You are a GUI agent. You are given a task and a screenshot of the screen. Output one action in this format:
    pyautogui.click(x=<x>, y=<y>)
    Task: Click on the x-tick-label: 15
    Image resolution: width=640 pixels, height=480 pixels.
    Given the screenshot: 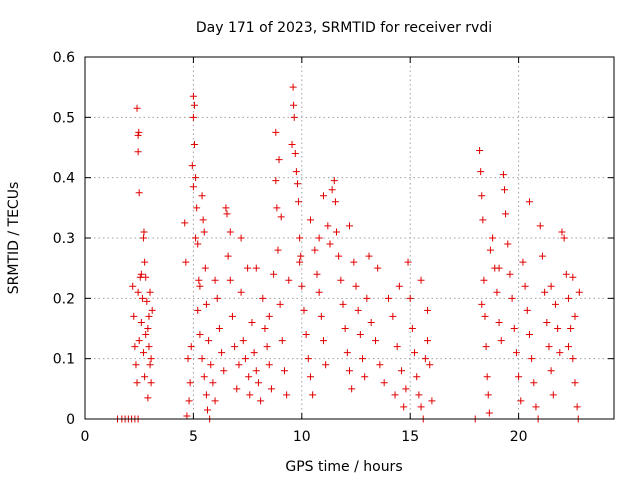 What is the action you would take?
    pyautogui.click(x=410, y=437)
    